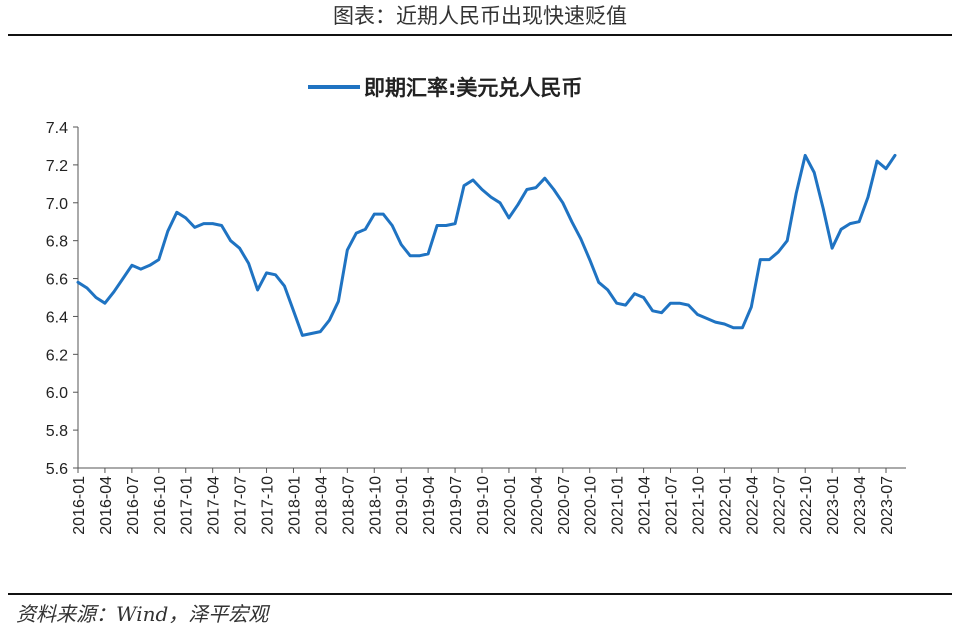 The width and height of the screenshot is (960, 636). I want to click on x-tick-label: 2019-07, so click(456, 505).